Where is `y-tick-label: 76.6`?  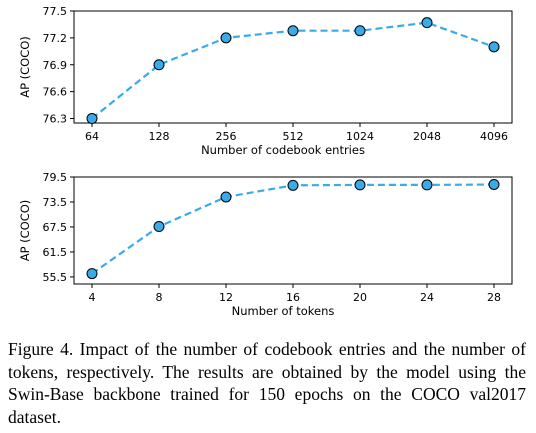 y-tick-label: 76.6 is located at coordinates (55, 92).